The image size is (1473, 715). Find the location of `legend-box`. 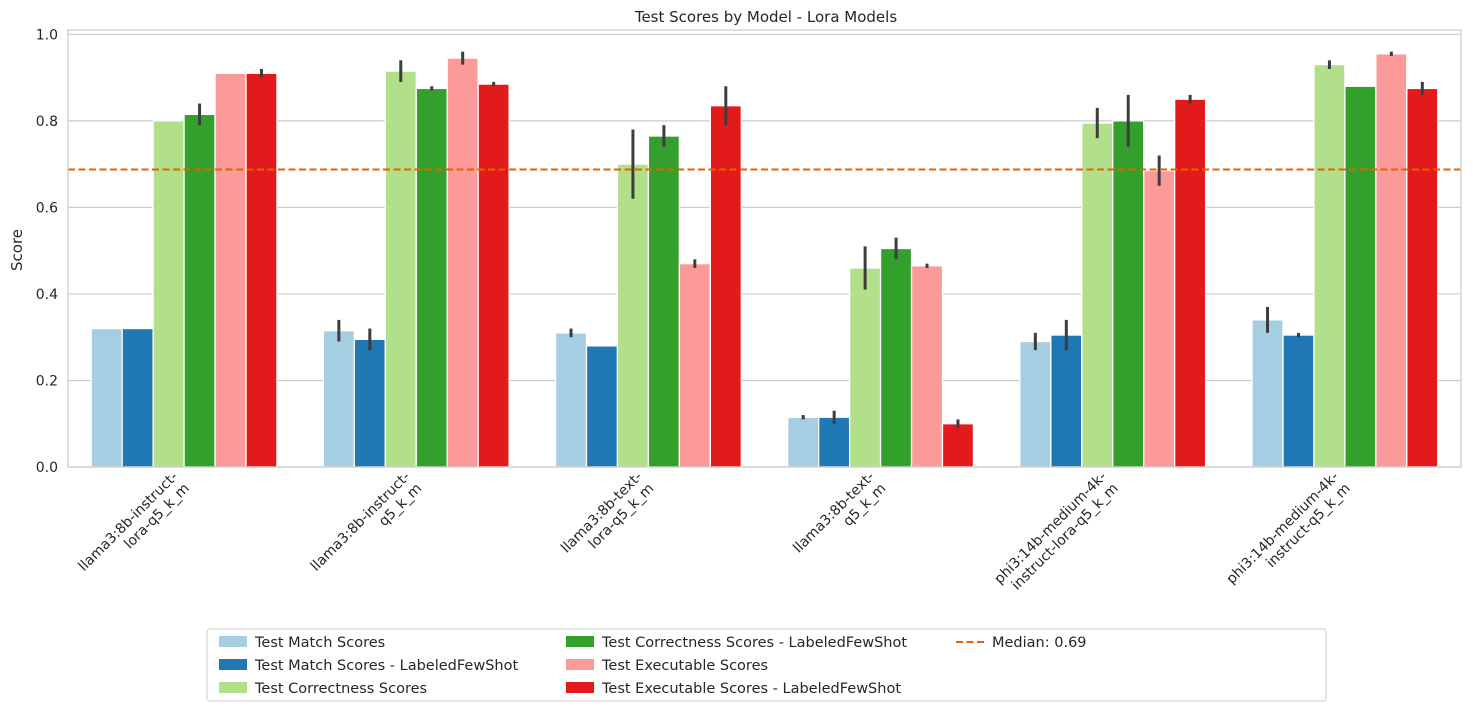

legend-box is located at coordinates (766, 665).